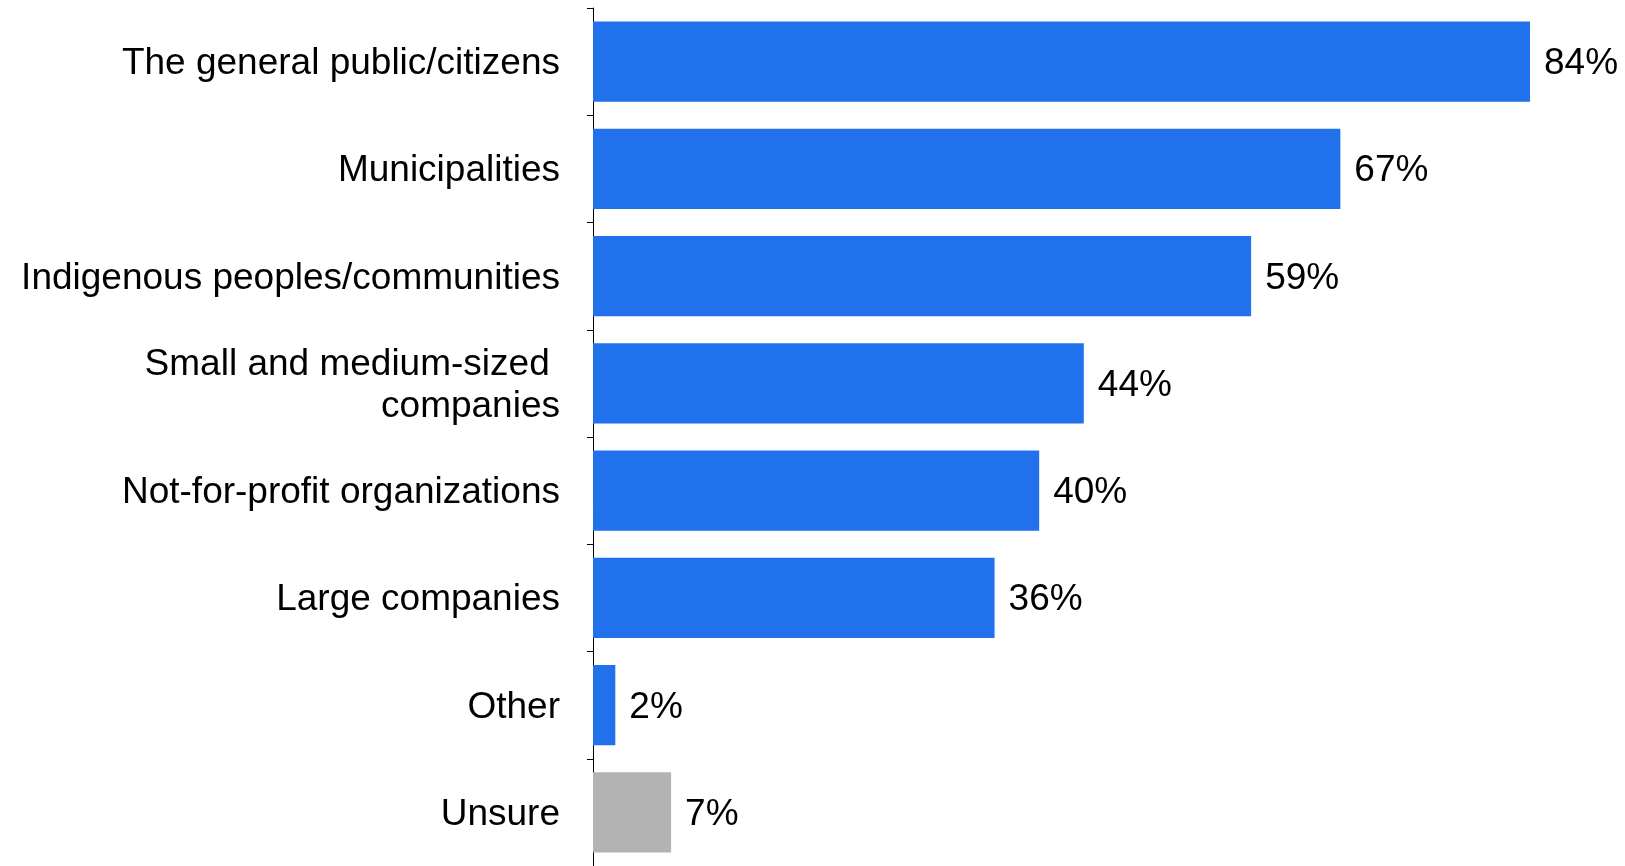  I want to click on y-tick-label: Large companies, so click(418, 598).